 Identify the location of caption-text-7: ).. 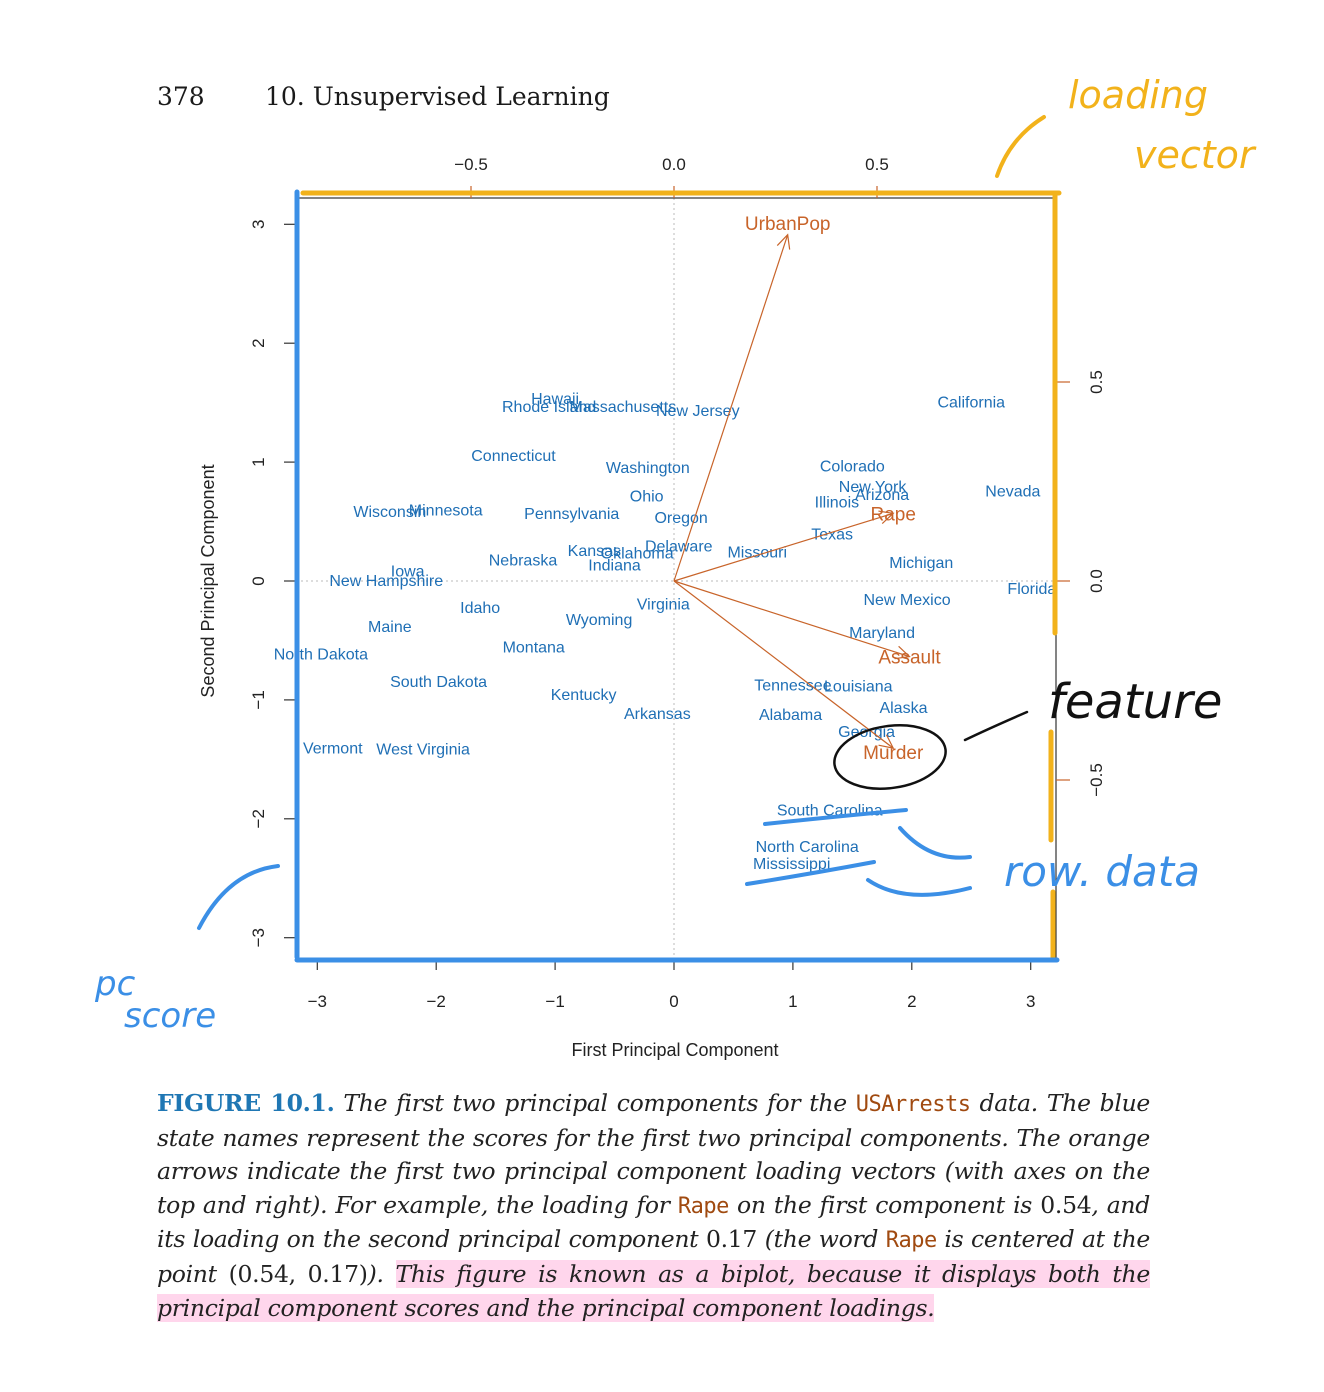
(375, 1273).